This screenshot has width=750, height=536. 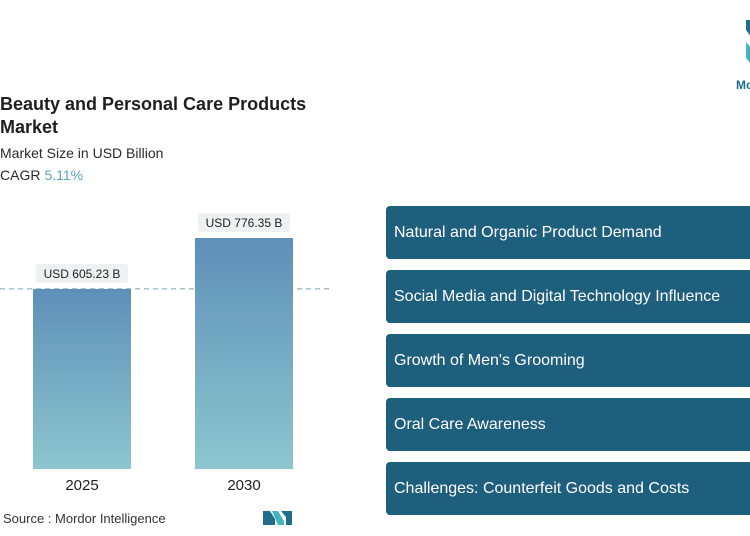 I want to click on mordor-logo-icon, so click(x=748, y=41).